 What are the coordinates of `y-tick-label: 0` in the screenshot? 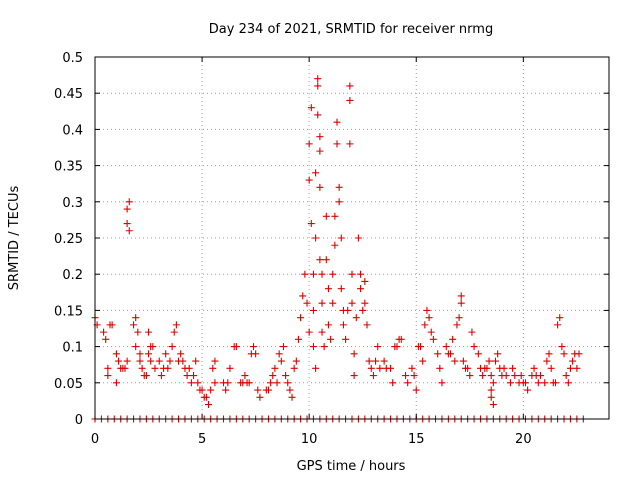 It's located at (79, 420).